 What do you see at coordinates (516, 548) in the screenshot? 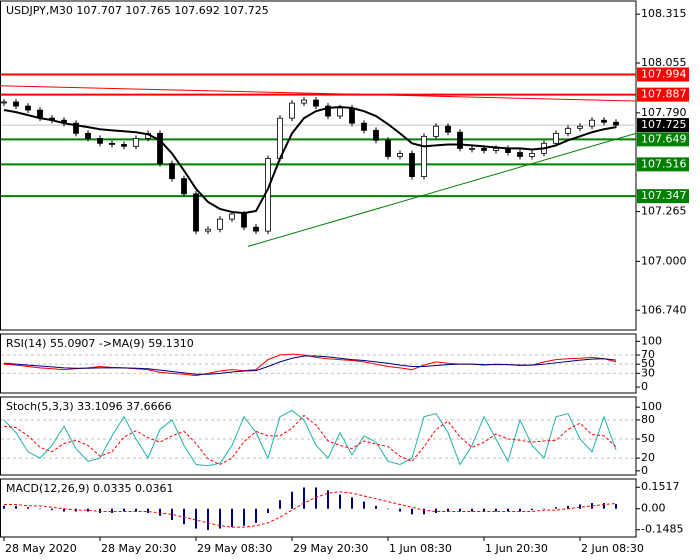
I see `x-tick-label: 1 Jun 20:30` at bounding box center [516, 548].